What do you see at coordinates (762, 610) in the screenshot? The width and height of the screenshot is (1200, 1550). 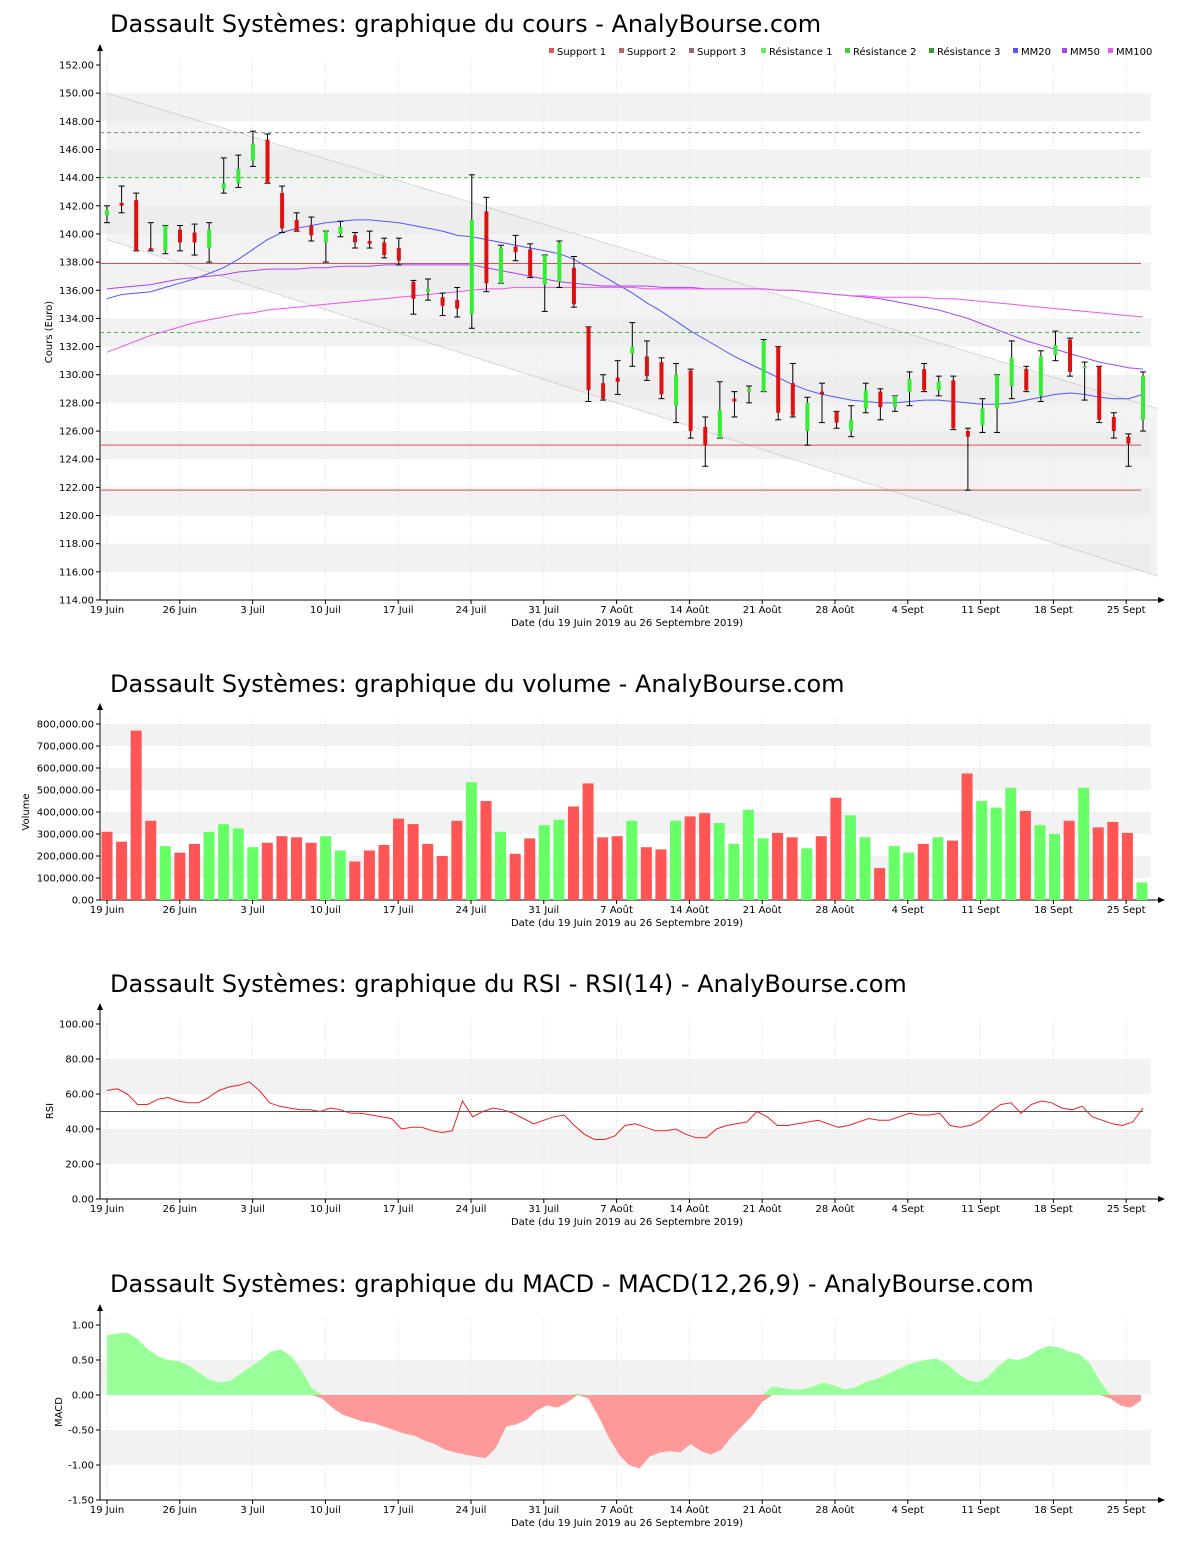 I see `x-tick-label: 21 Août` at bounding box center [762, 610].